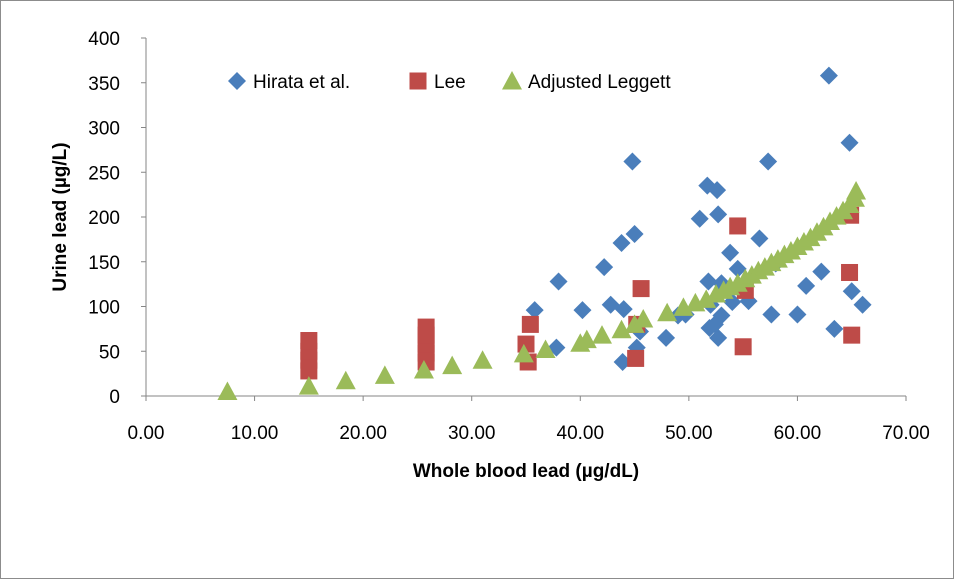 The image size is (954, 579). What do you see at coordinates (146, 433) in the screenshot?
I see `x-tick-label: 0.00` at bounding box center [146, 433].